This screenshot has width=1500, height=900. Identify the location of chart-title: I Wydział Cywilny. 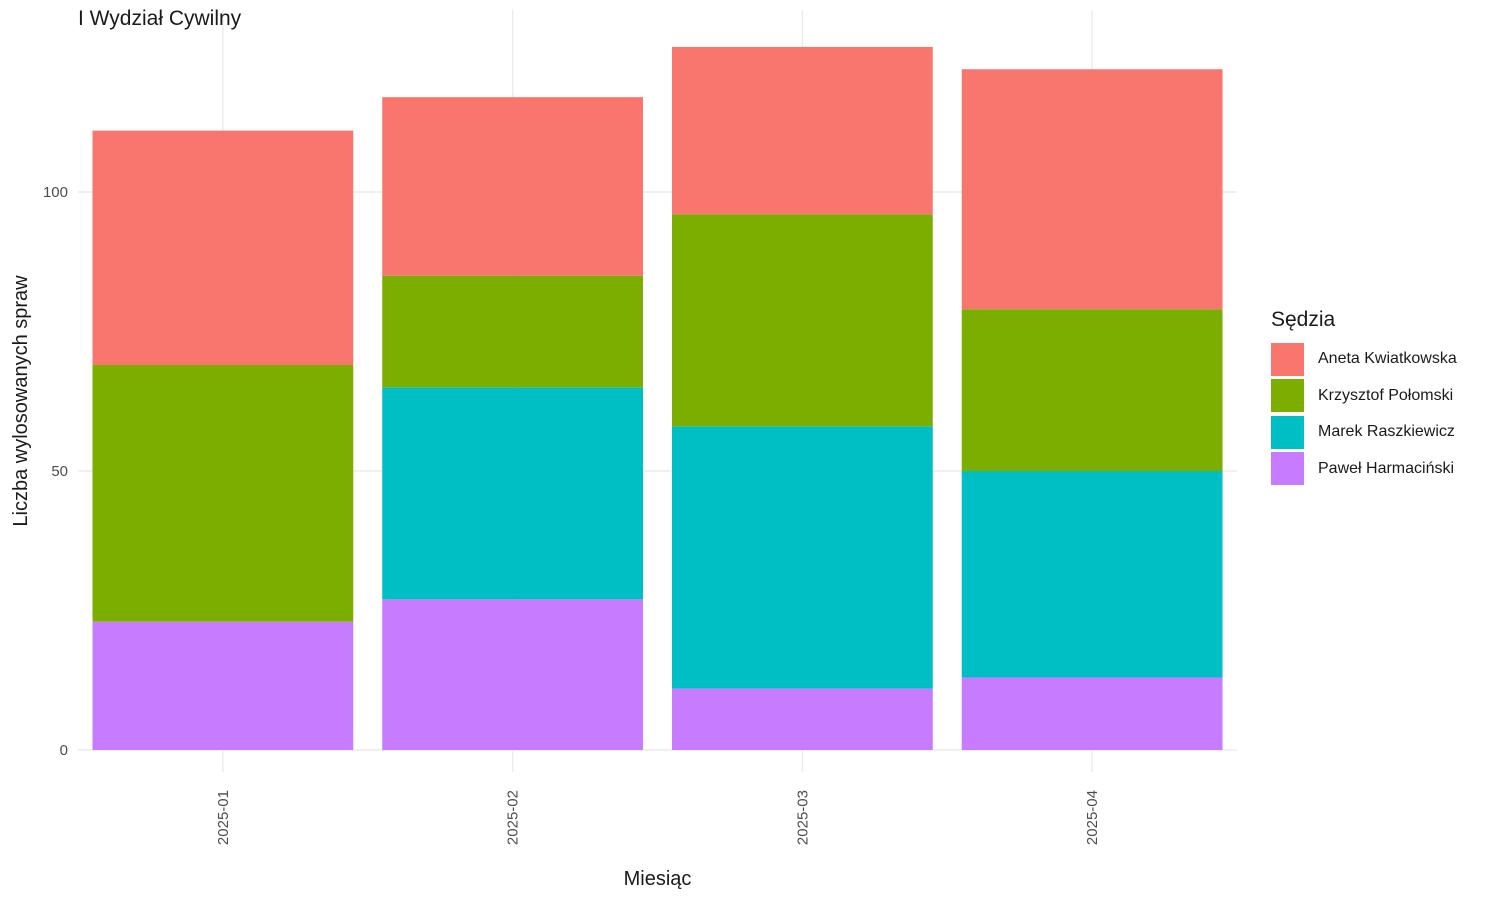
(160, 18).